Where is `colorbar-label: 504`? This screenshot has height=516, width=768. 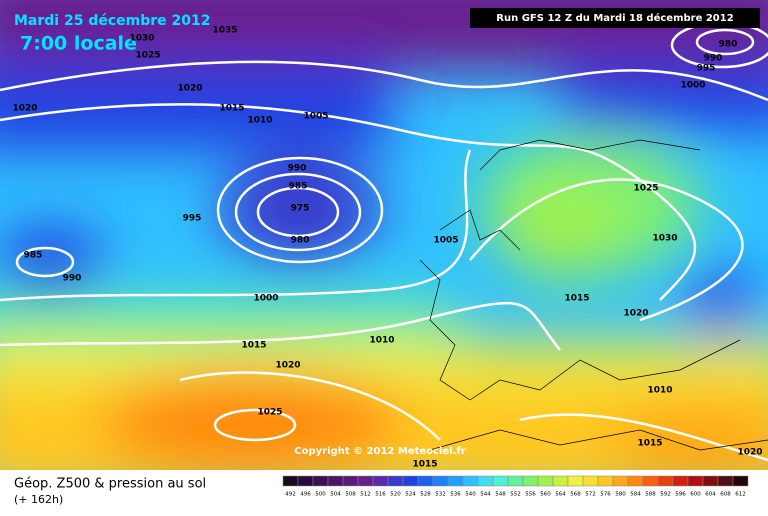 colorbar-label: 504 is located at coordinates (335, 495).